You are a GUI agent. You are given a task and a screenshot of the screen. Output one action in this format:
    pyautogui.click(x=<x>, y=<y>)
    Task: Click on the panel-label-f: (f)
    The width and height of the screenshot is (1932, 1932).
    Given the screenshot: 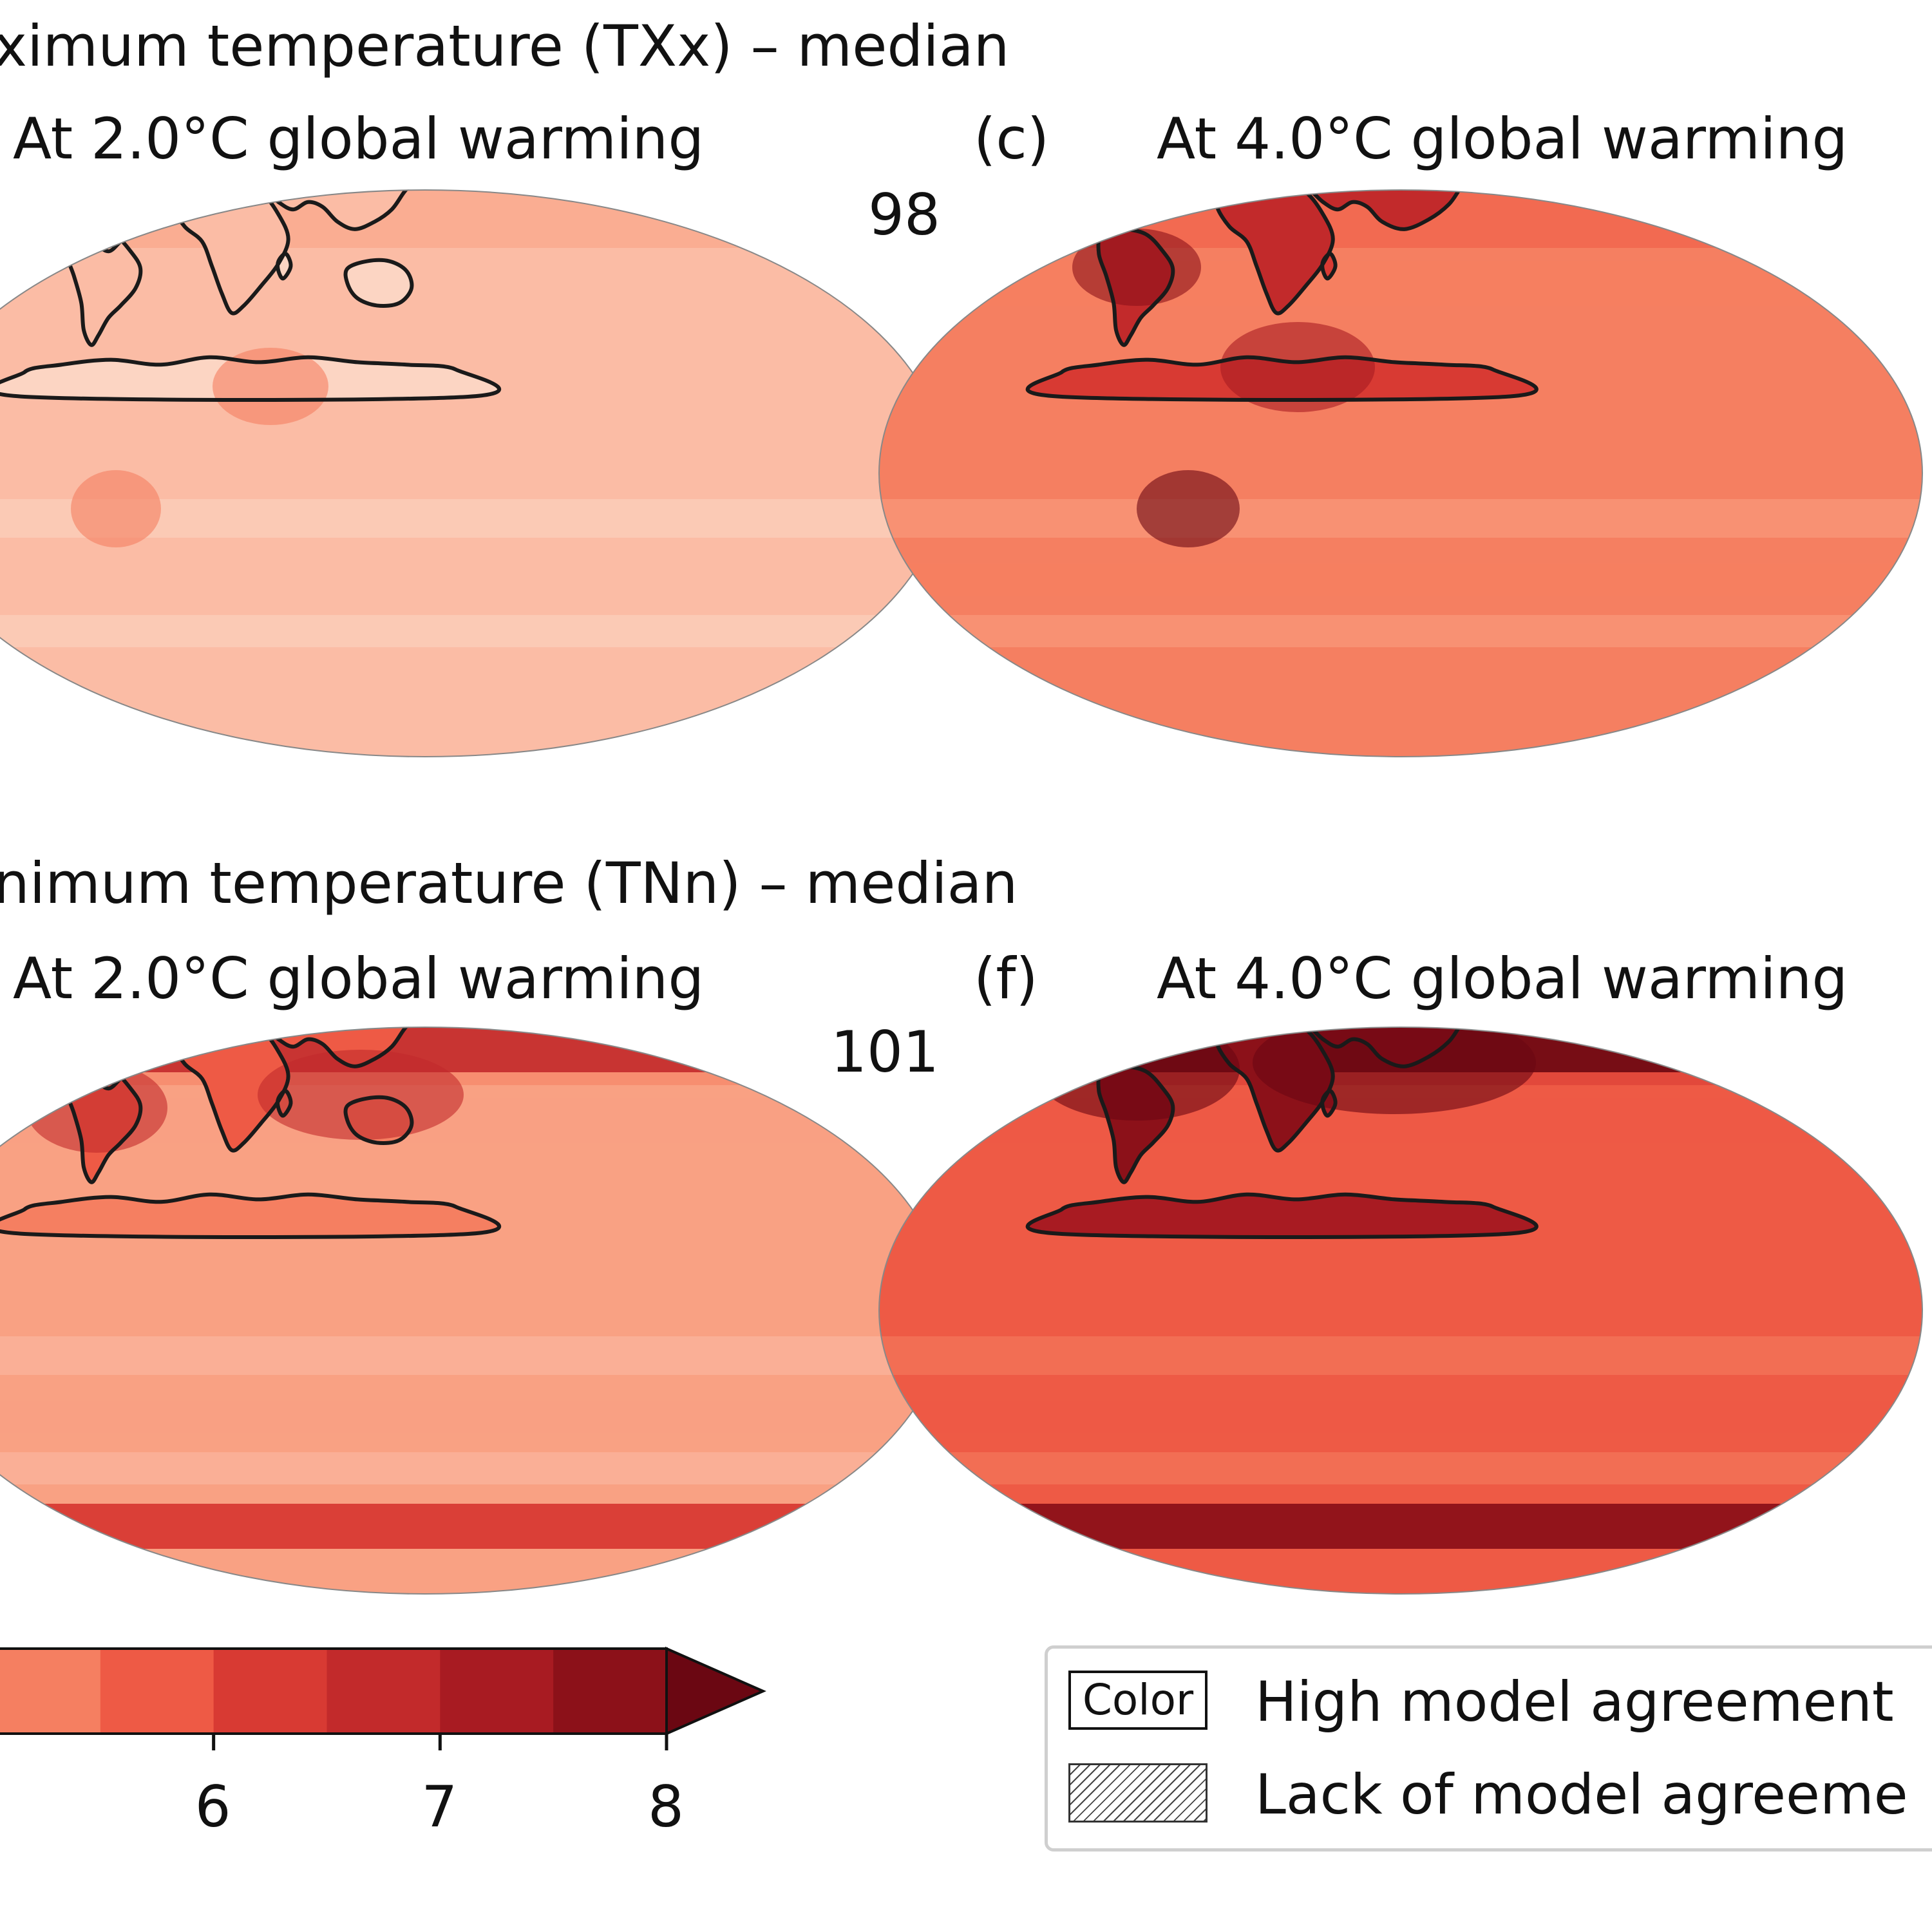 What is the action you would take?
    pyautogui.click(x=1006, y=978)
    